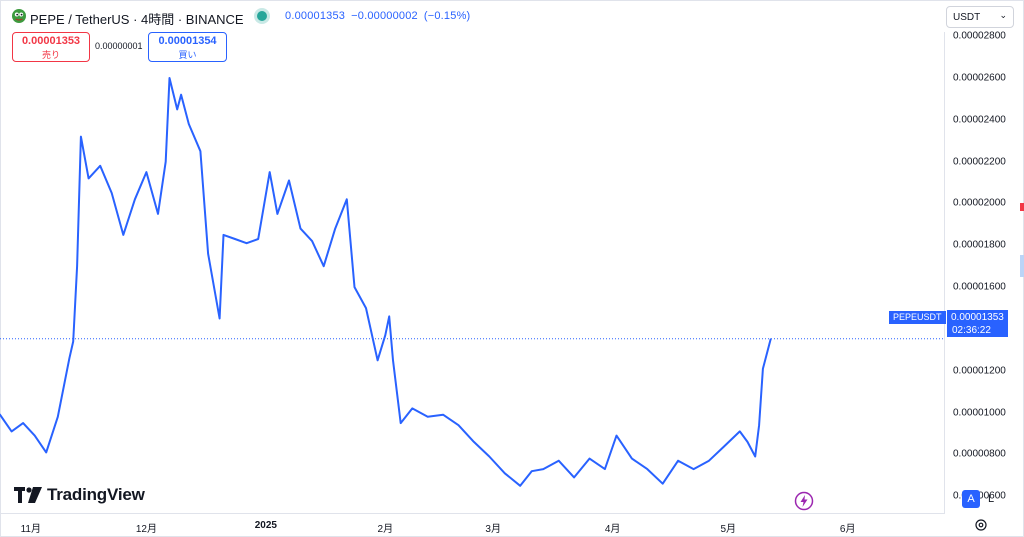 This screenshot has width=1024, height=537. What do you see at coordinates (967, 17) in the screenshot?
I see `currency-value: USDT` at bounding box center [967, 17].